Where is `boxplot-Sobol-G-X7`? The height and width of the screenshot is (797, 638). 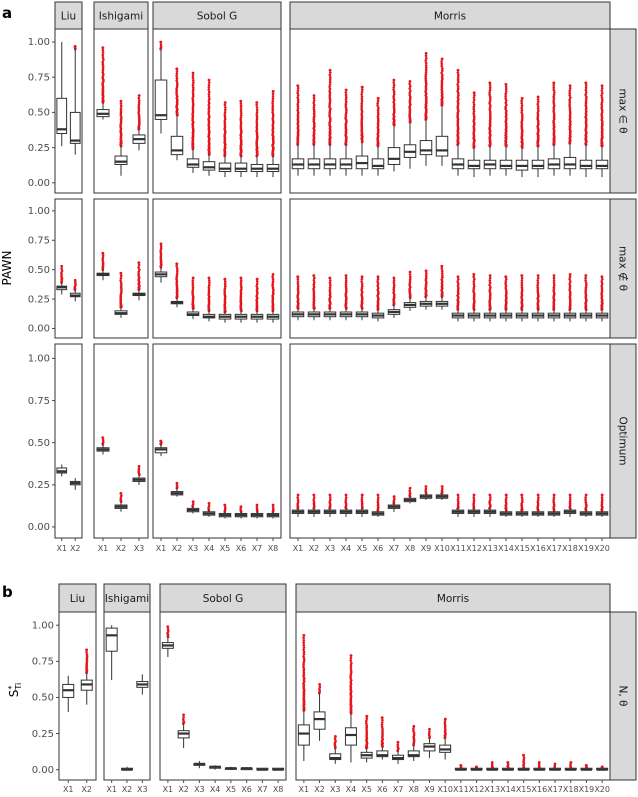 boxplot-Sobol-G-X7 is located at coordinates (257, 139).